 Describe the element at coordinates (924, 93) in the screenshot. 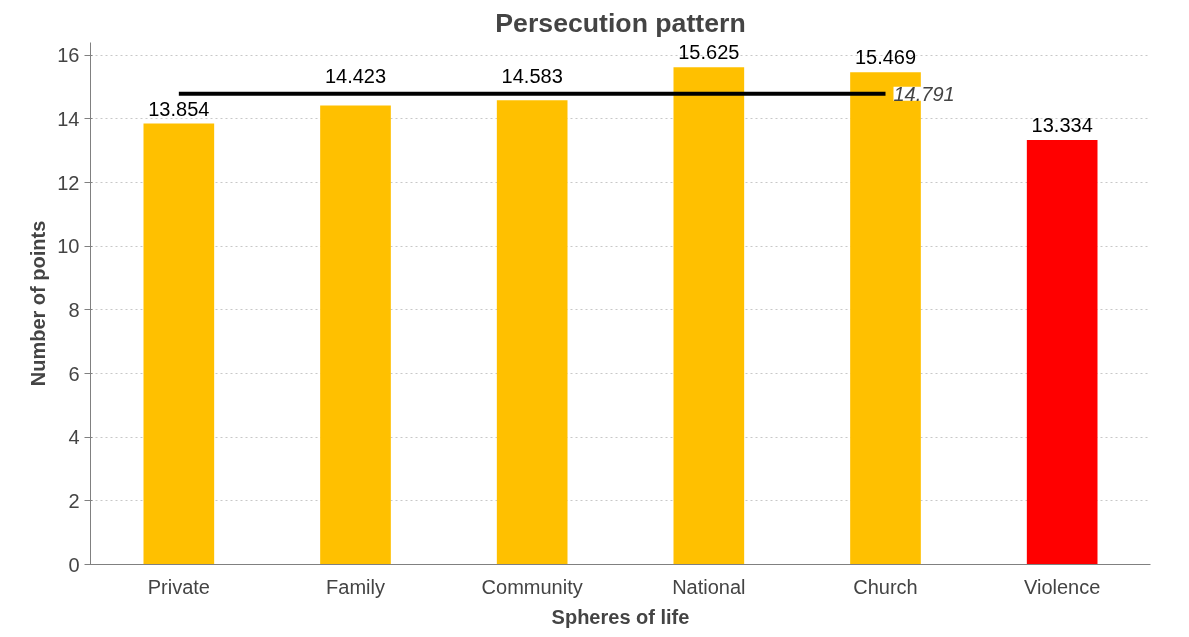

I see `data-label: 14.791` at that location.